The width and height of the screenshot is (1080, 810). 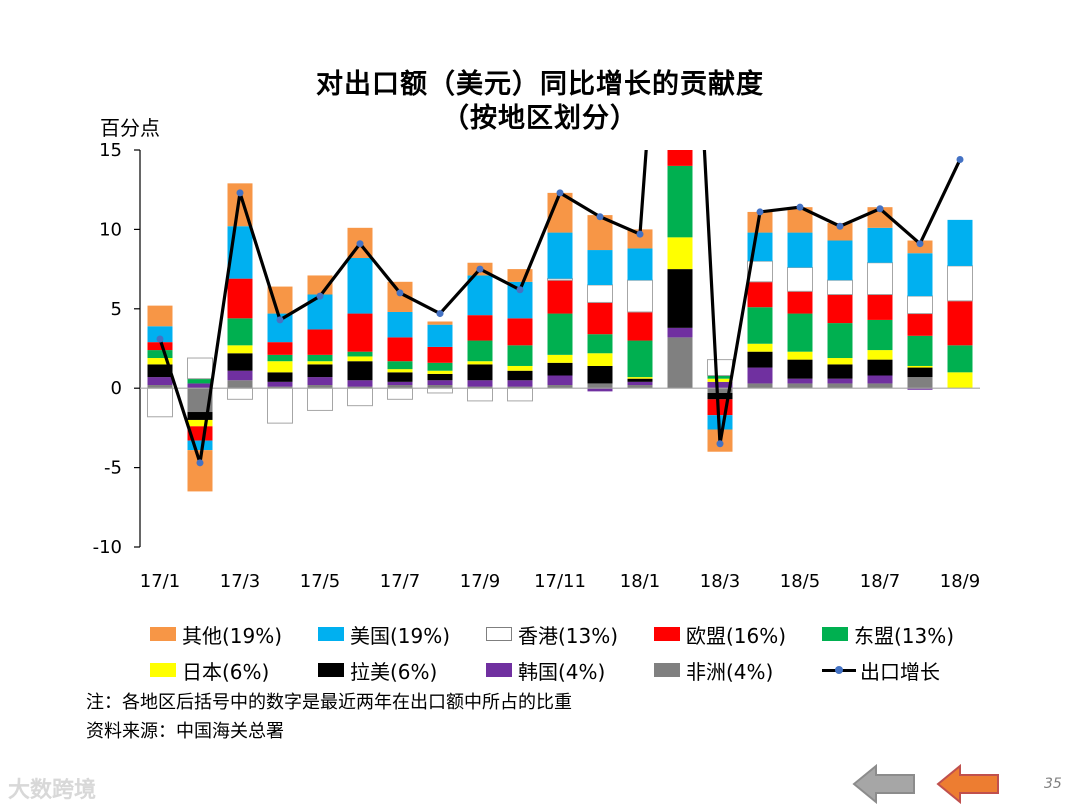 I want to click on x-tick-label: 18/1, so click(x=640, y=581).